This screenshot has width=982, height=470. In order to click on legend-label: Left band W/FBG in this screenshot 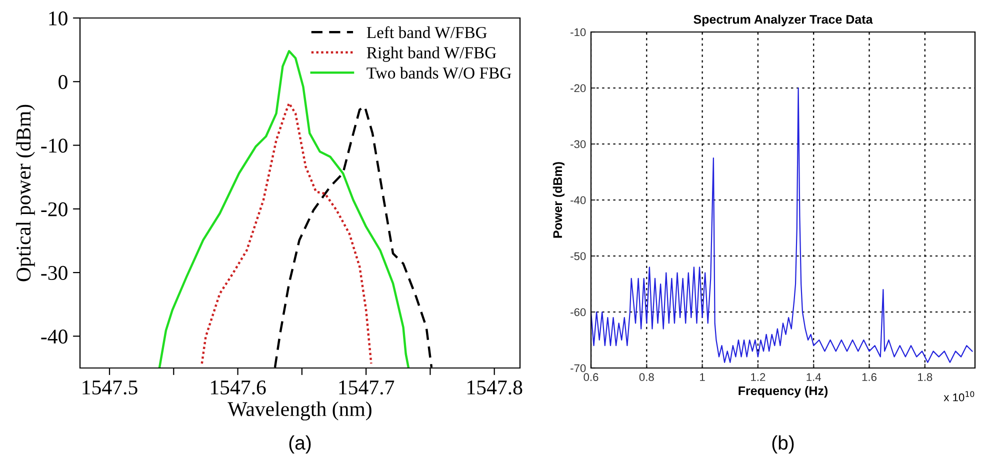, I will do `click(426, 32)`.